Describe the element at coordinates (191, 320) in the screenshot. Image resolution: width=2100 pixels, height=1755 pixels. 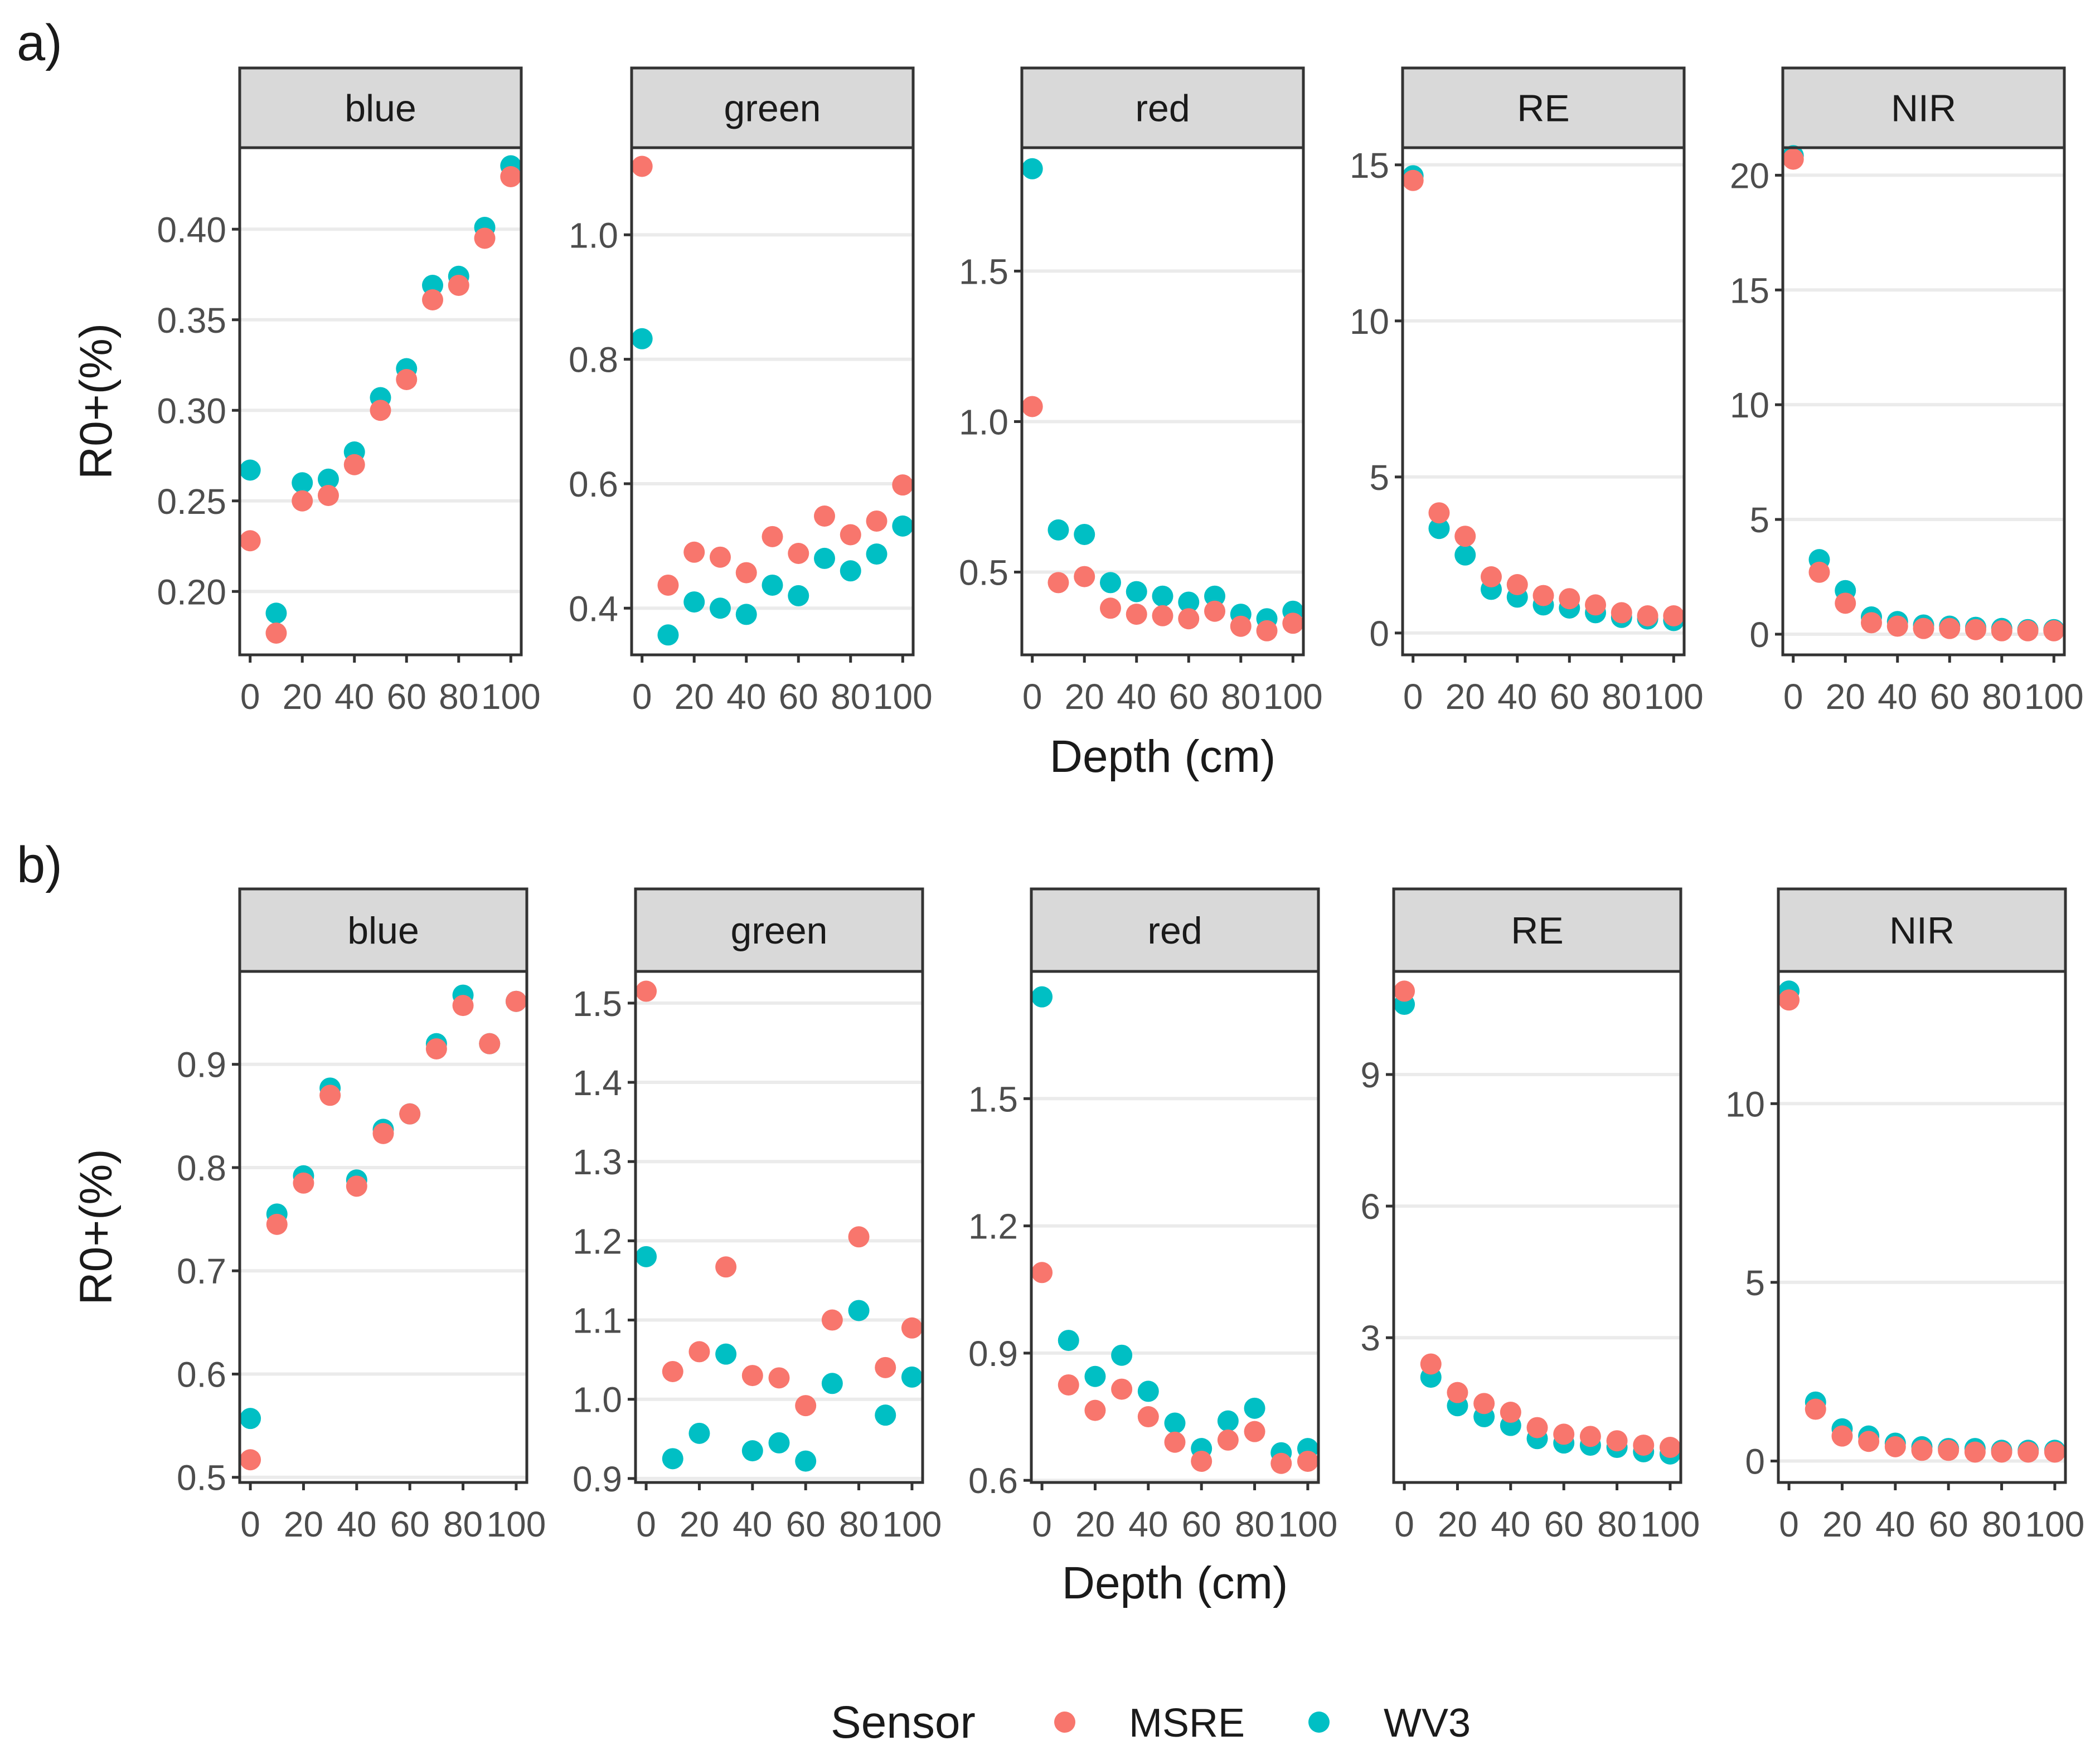
I see `y-tick-label: 0.35` at that location.